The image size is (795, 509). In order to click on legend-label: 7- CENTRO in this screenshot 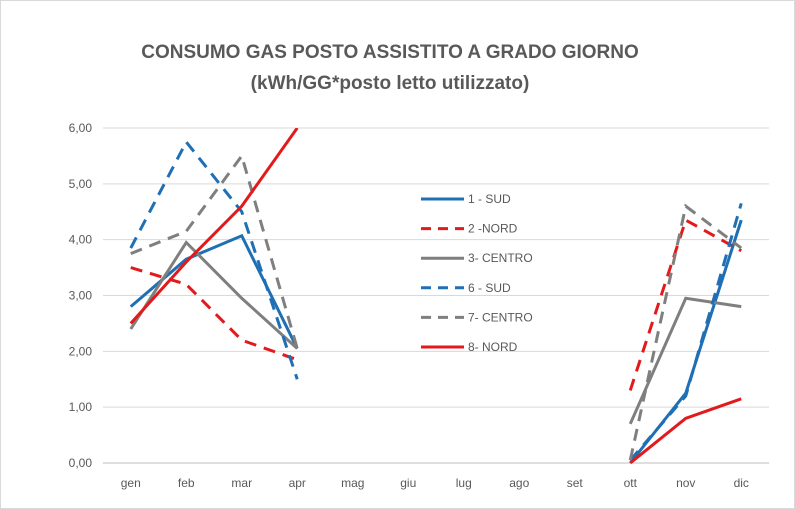, I will do `click(500, 317)`.